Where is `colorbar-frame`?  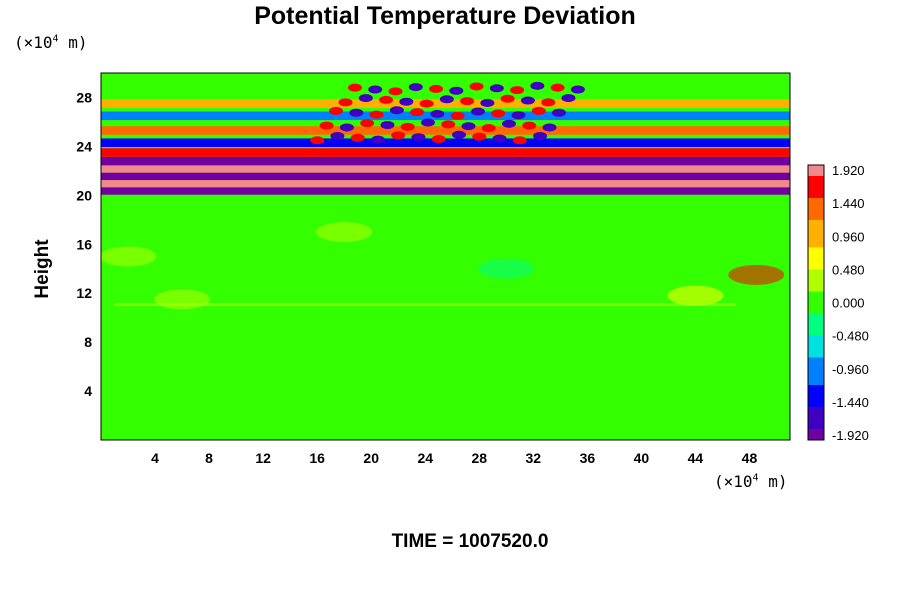 colorbar-frame is located at coordinates (816, 302).